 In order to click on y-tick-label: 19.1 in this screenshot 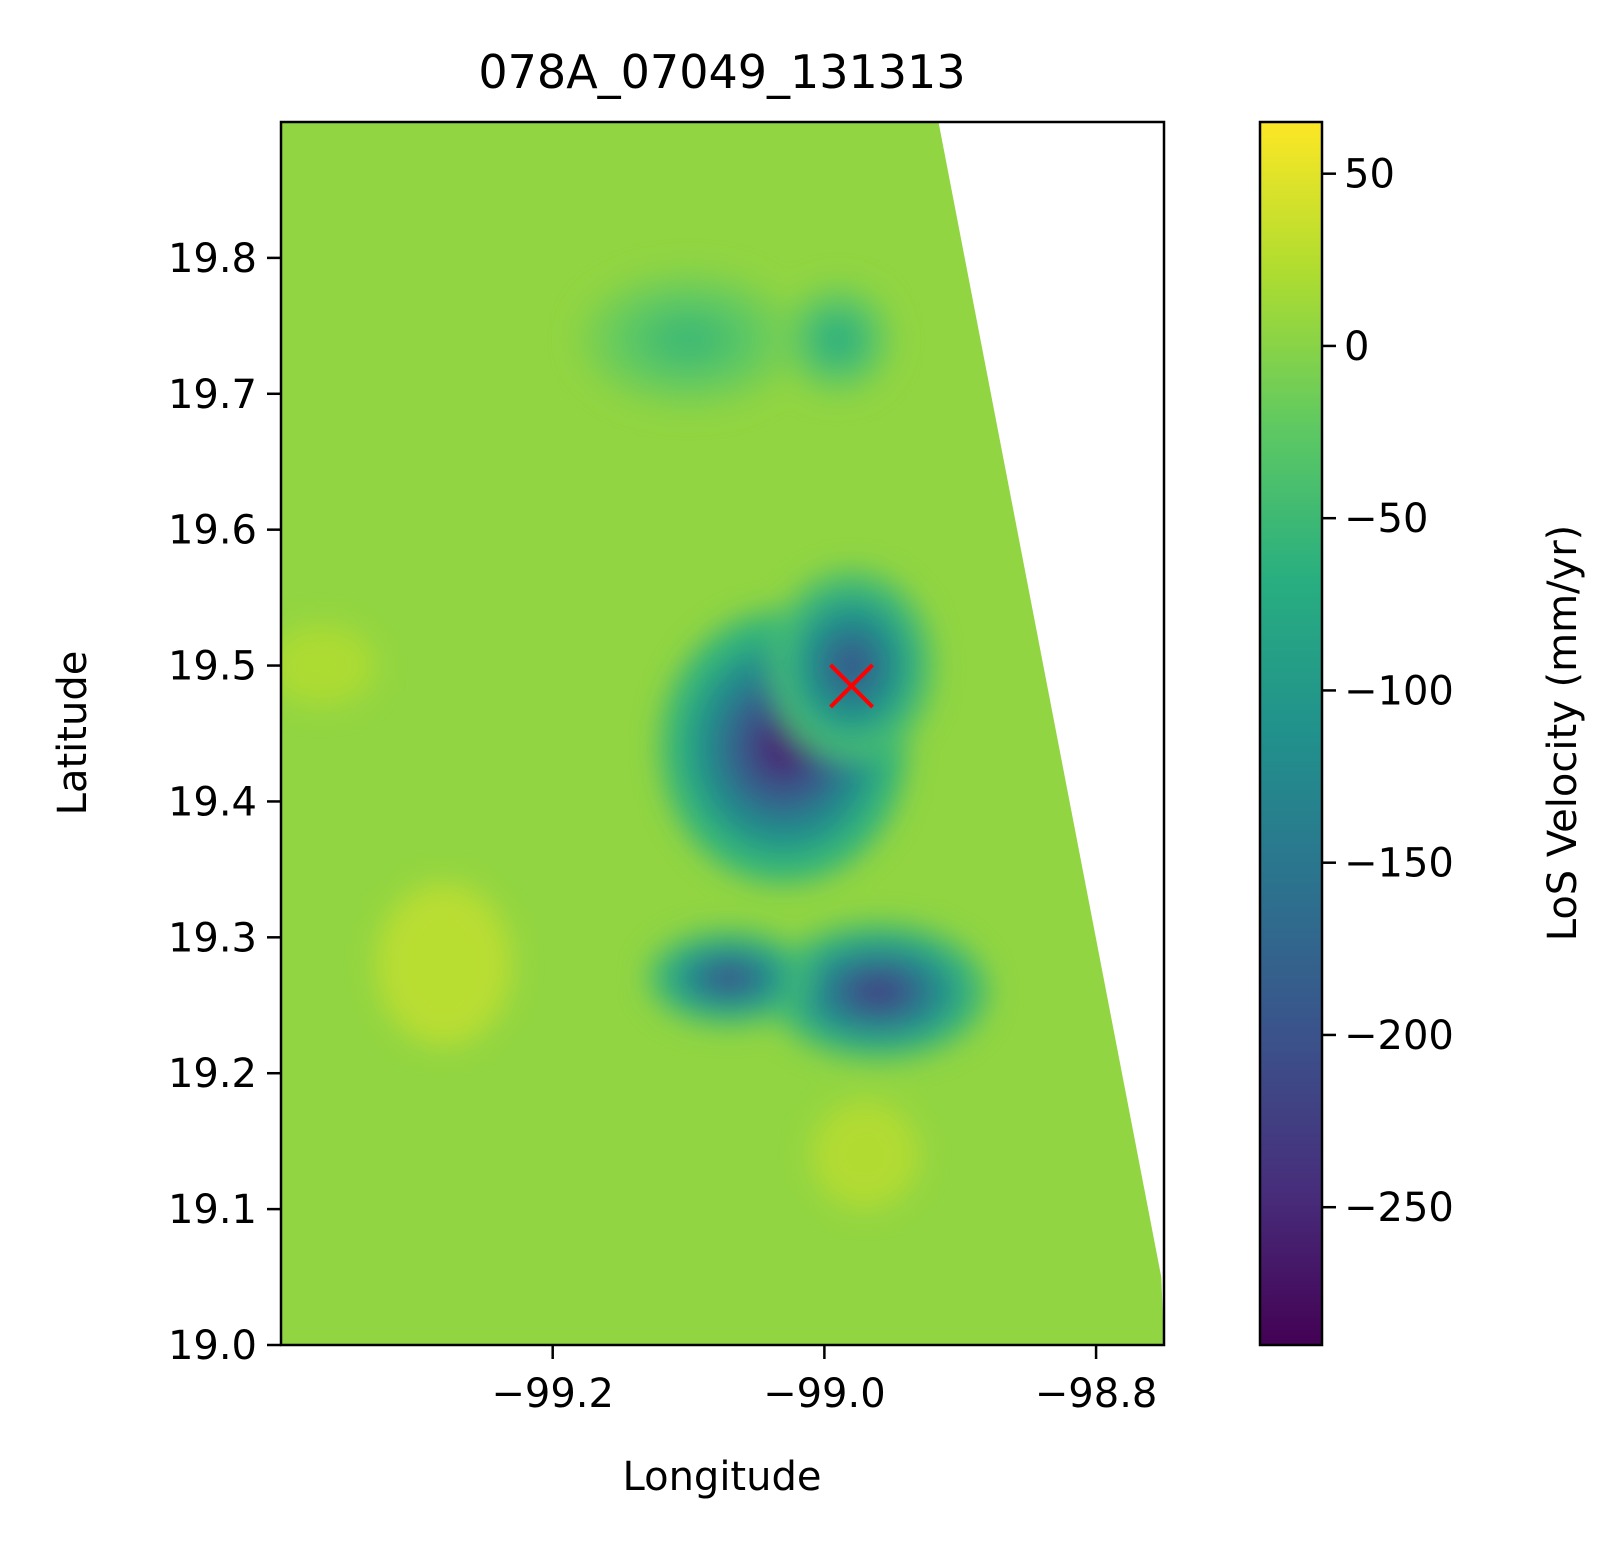, I will do `click(212, 1210)`.